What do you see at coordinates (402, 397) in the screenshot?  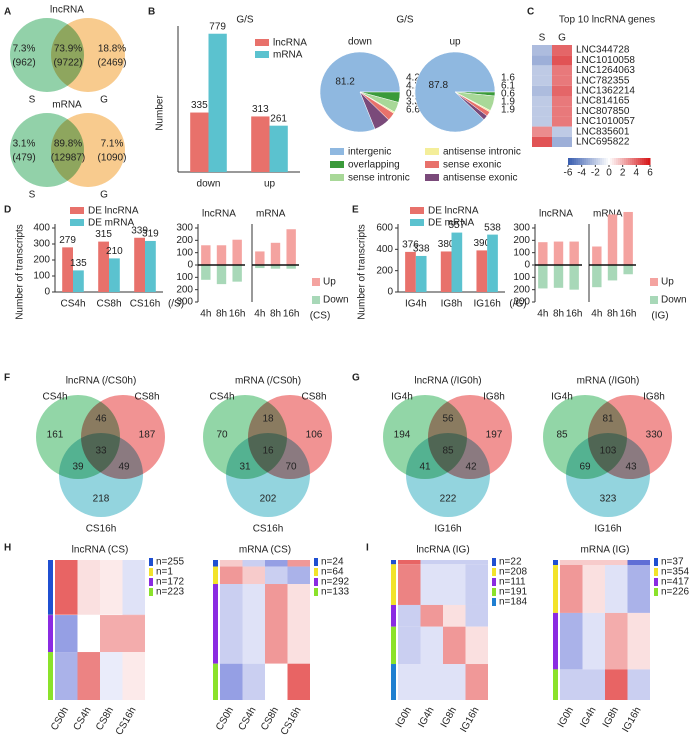 I see `set-label: IG4h` at bounding box center [402, 397].